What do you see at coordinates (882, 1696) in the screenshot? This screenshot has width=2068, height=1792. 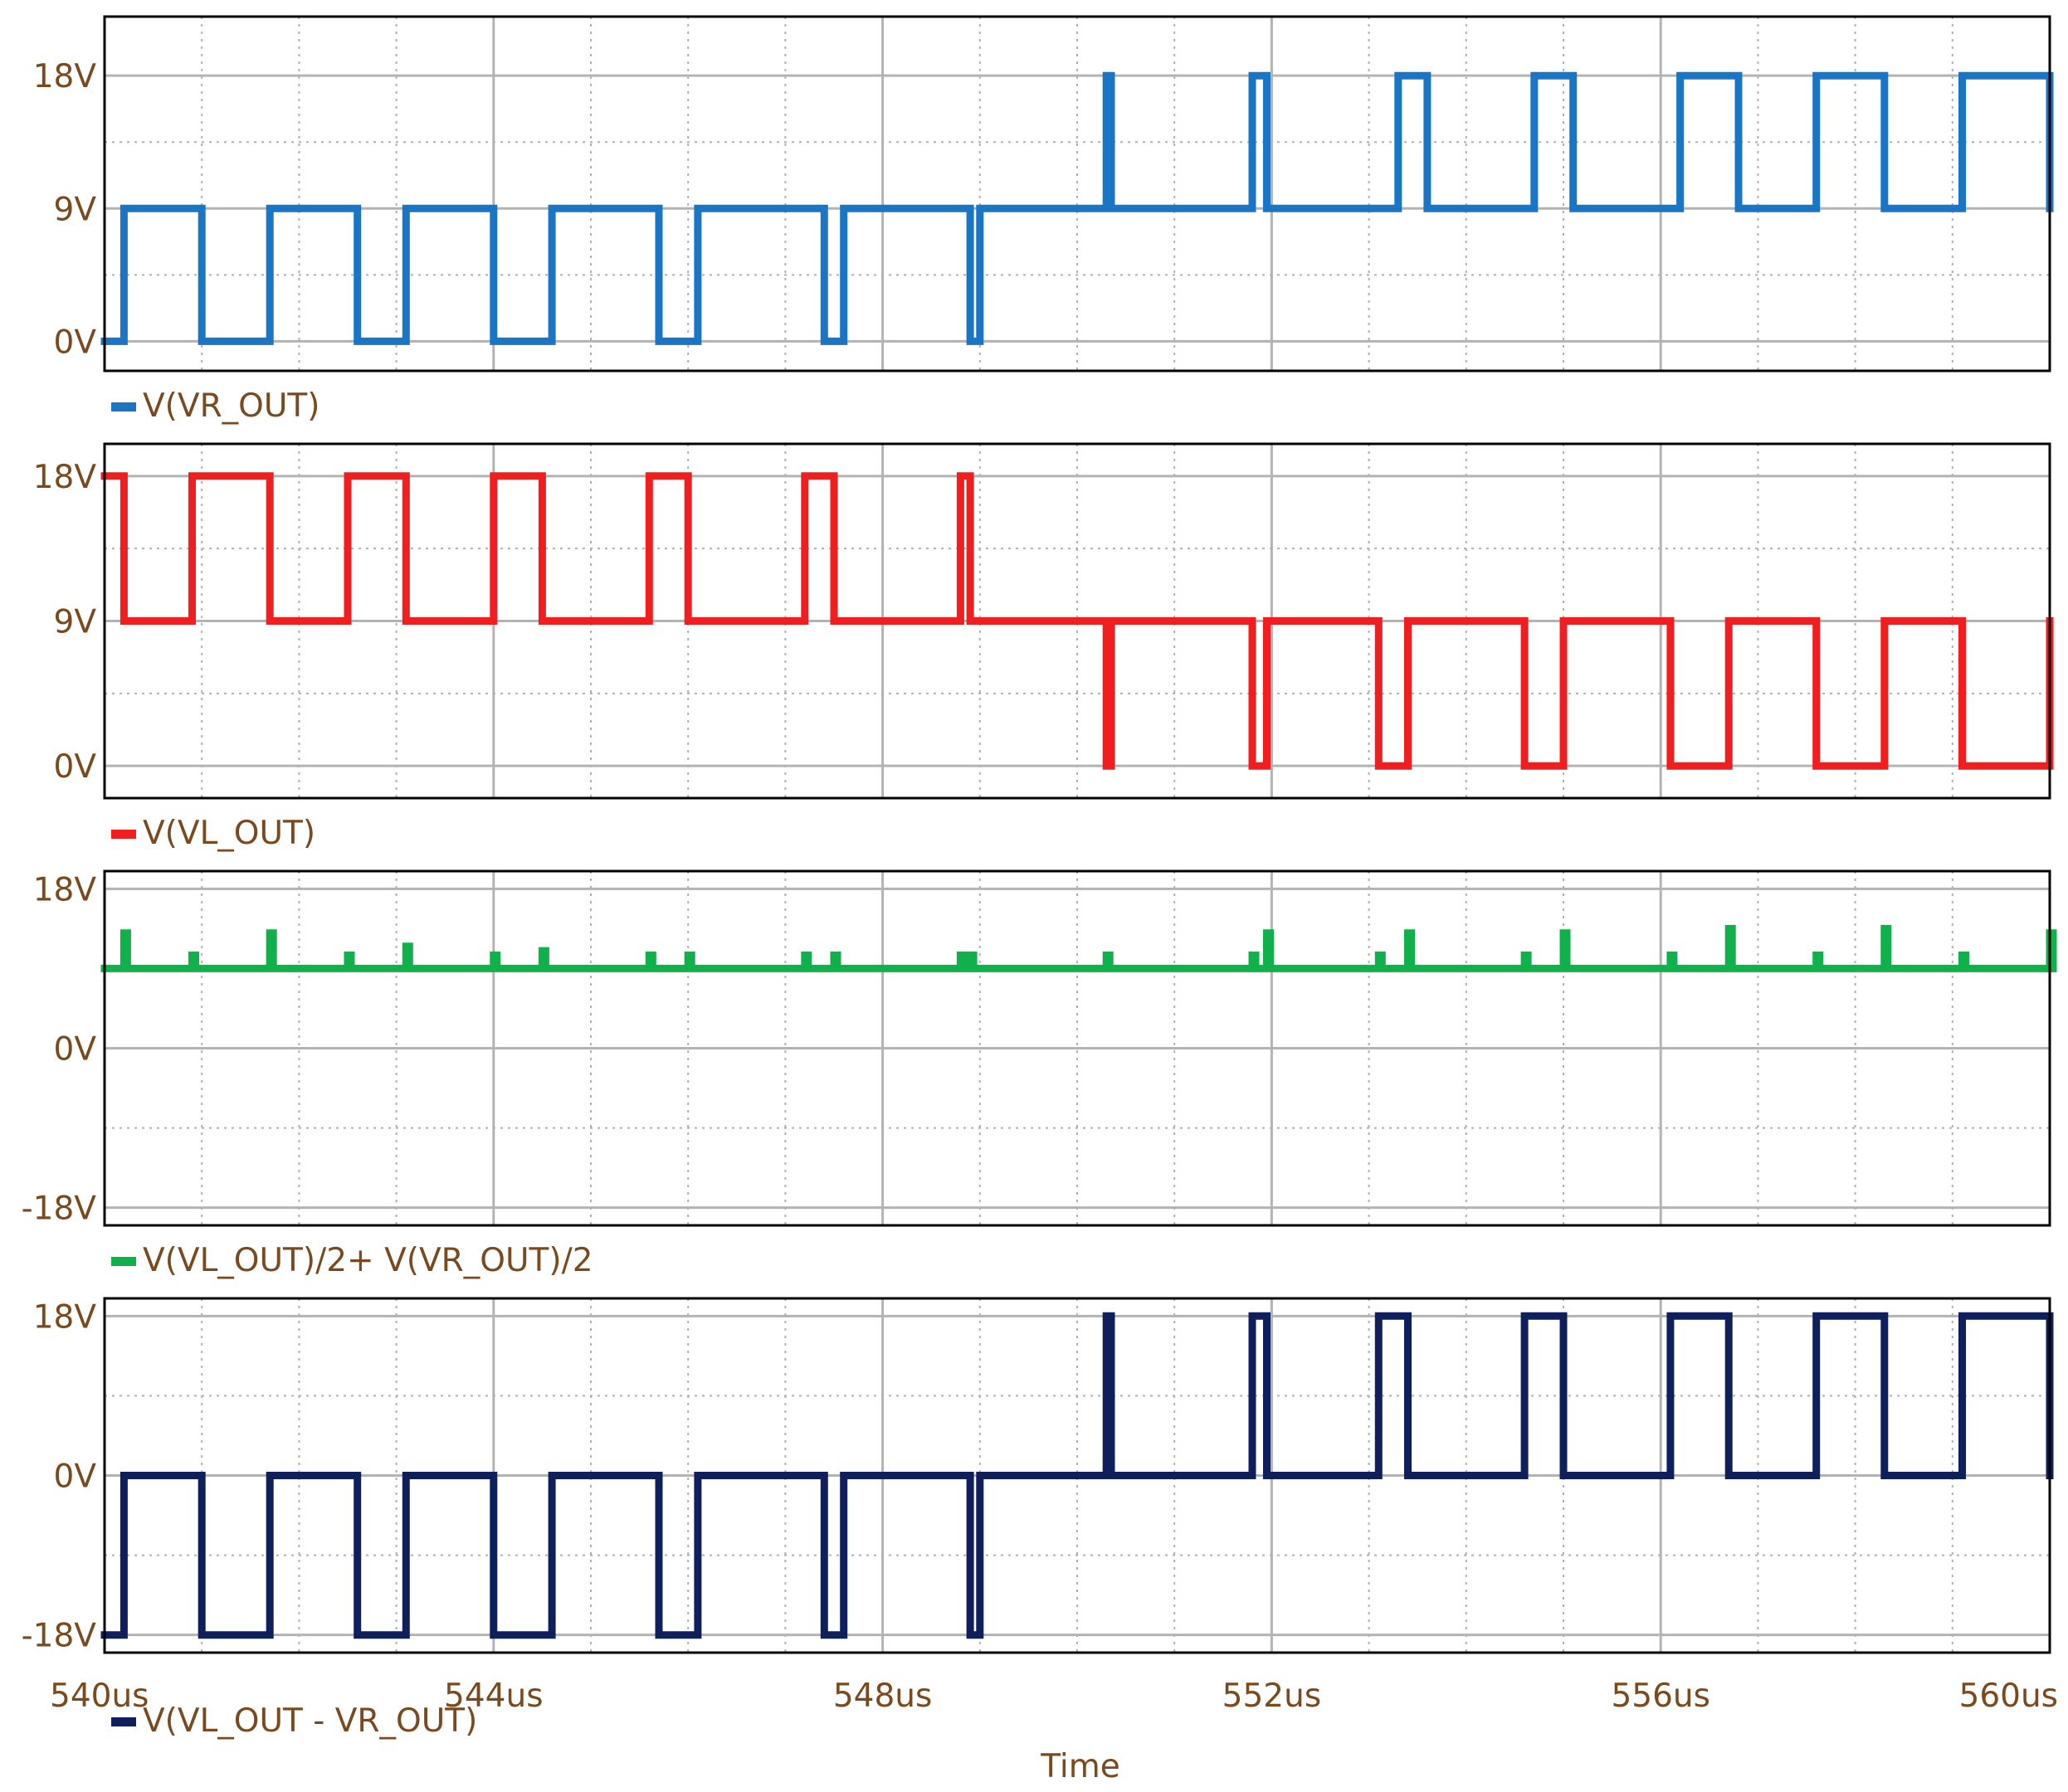 I see `x-tick-label: 548us` at bounding box center [882, 1696].